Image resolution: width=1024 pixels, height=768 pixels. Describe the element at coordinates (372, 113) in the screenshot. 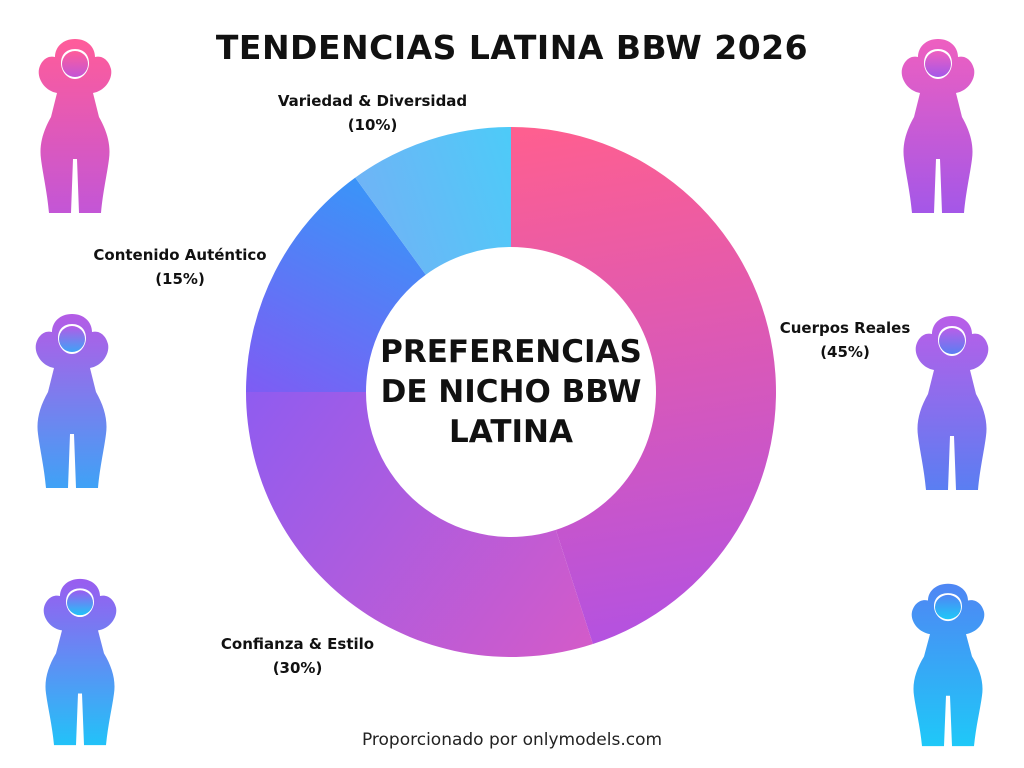

I see `slice-label-variedad-diversidad: Variedad & Diversidad (10%)` at that location.